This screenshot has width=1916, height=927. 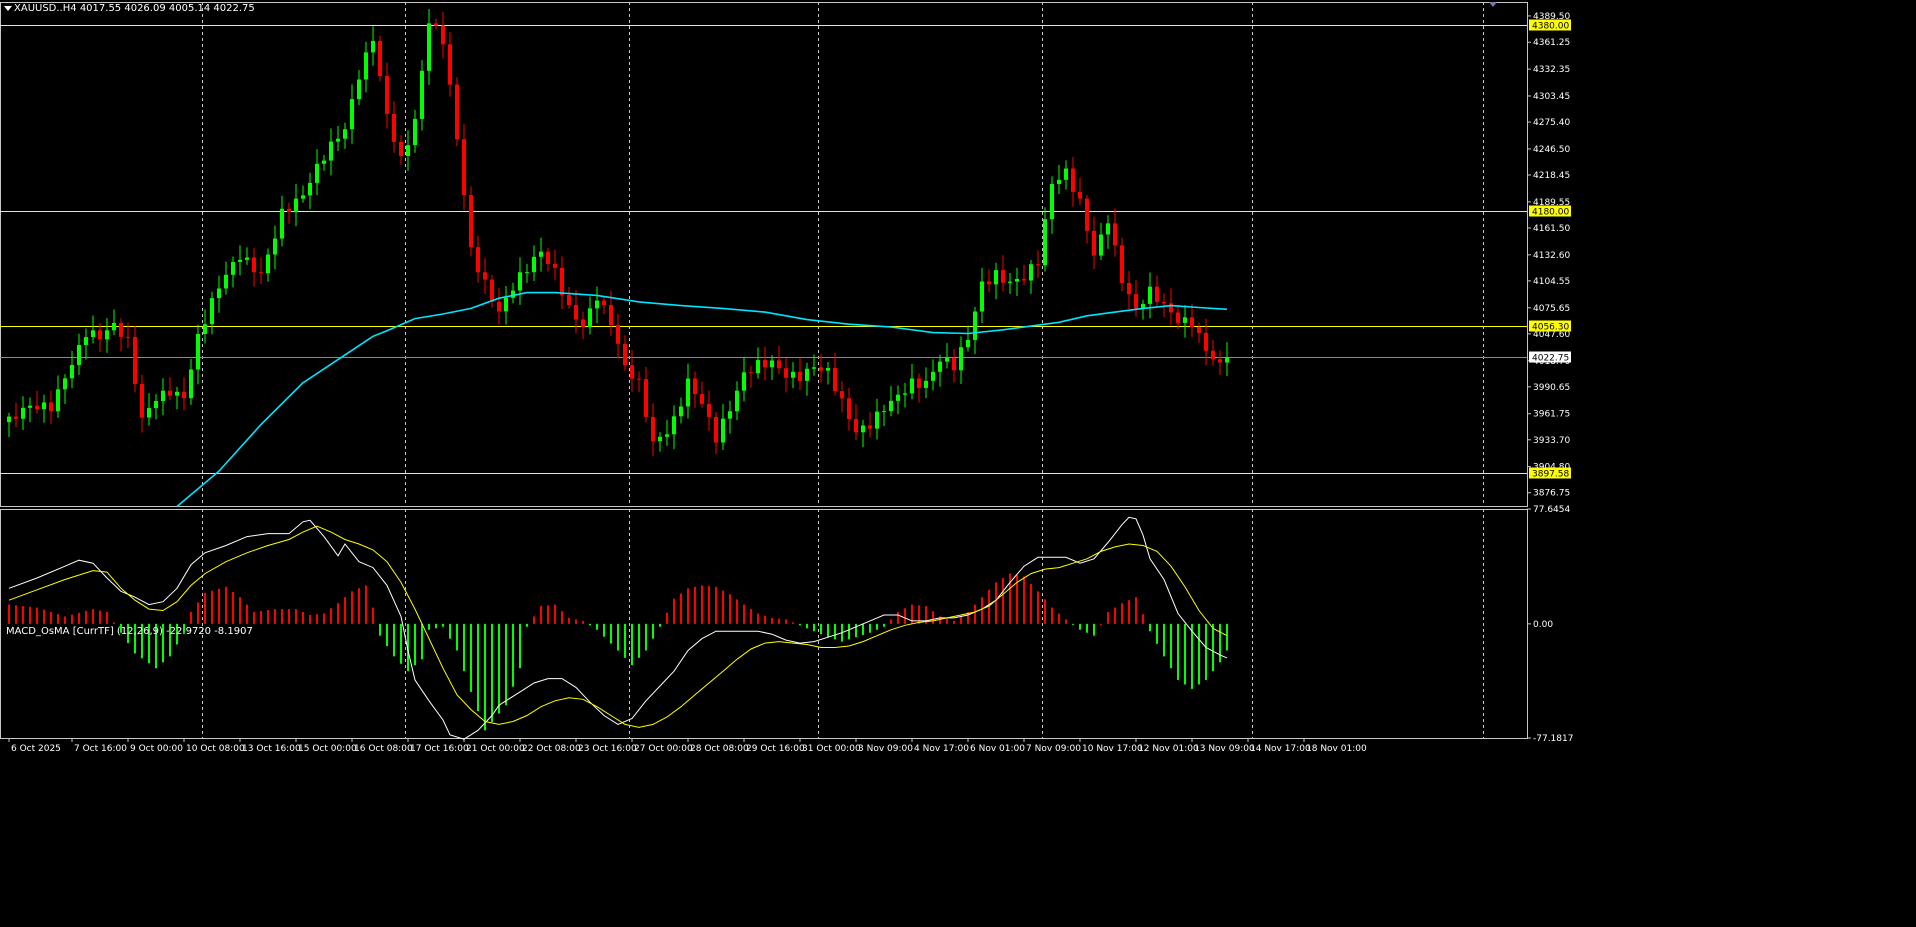 I want to click on time-axis-label: 12 Nov 01:00, so click(x=1168, y=749).